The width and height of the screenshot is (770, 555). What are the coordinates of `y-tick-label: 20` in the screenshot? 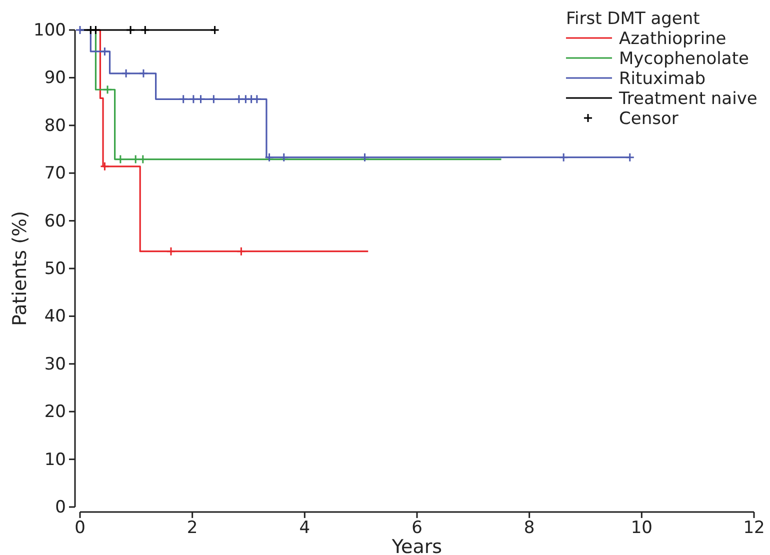 It's located at (55, 412).